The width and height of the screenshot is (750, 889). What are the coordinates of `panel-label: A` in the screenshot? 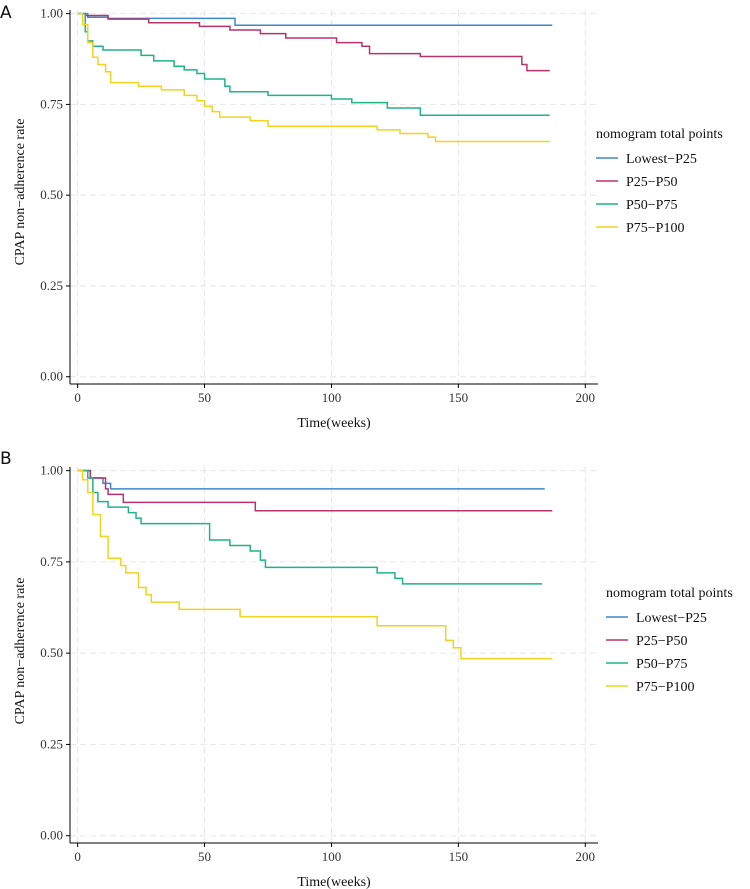 It's located at (6, 13).